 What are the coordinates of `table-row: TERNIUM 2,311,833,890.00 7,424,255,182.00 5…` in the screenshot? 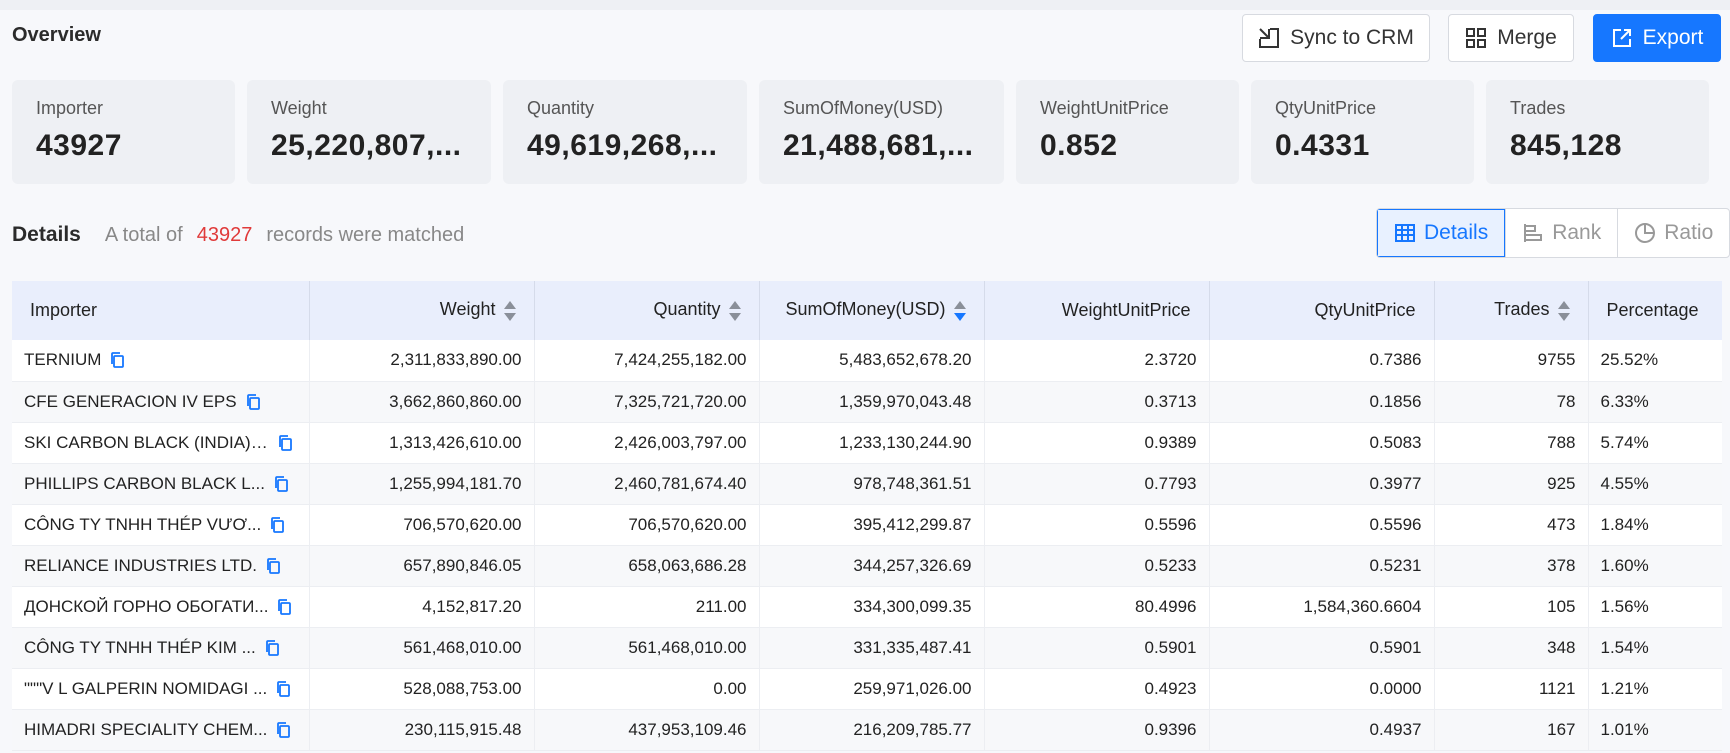 It's located at (867, 361).